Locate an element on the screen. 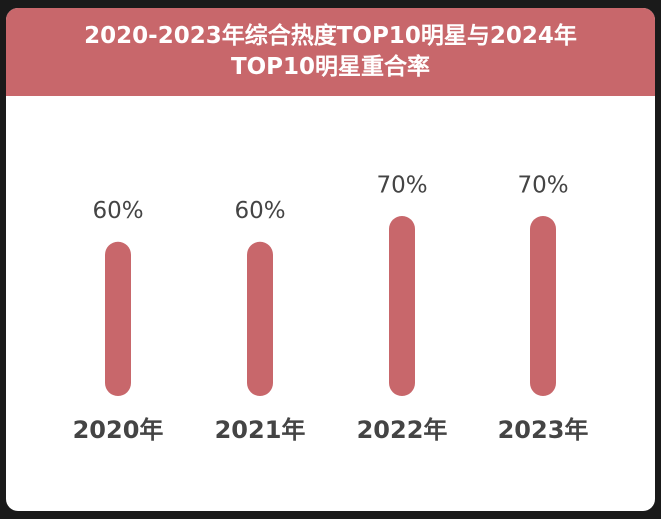  chart-title: 2020-2023年综合热度TOP10明星与2024年 is located at coordinates (330, 36).